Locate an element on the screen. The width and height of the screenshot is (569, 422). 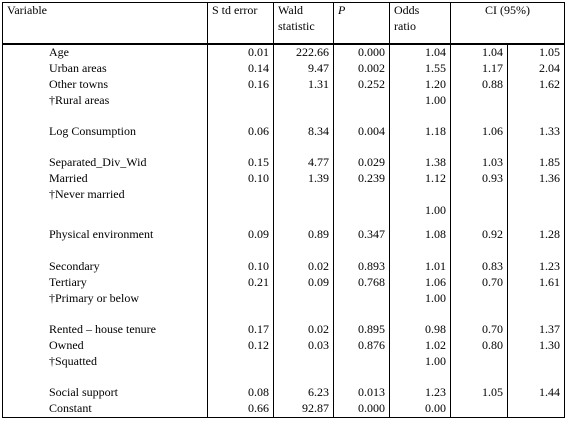
cell-variable: Separated_Div_Wid is located at coordinates (105, 163).